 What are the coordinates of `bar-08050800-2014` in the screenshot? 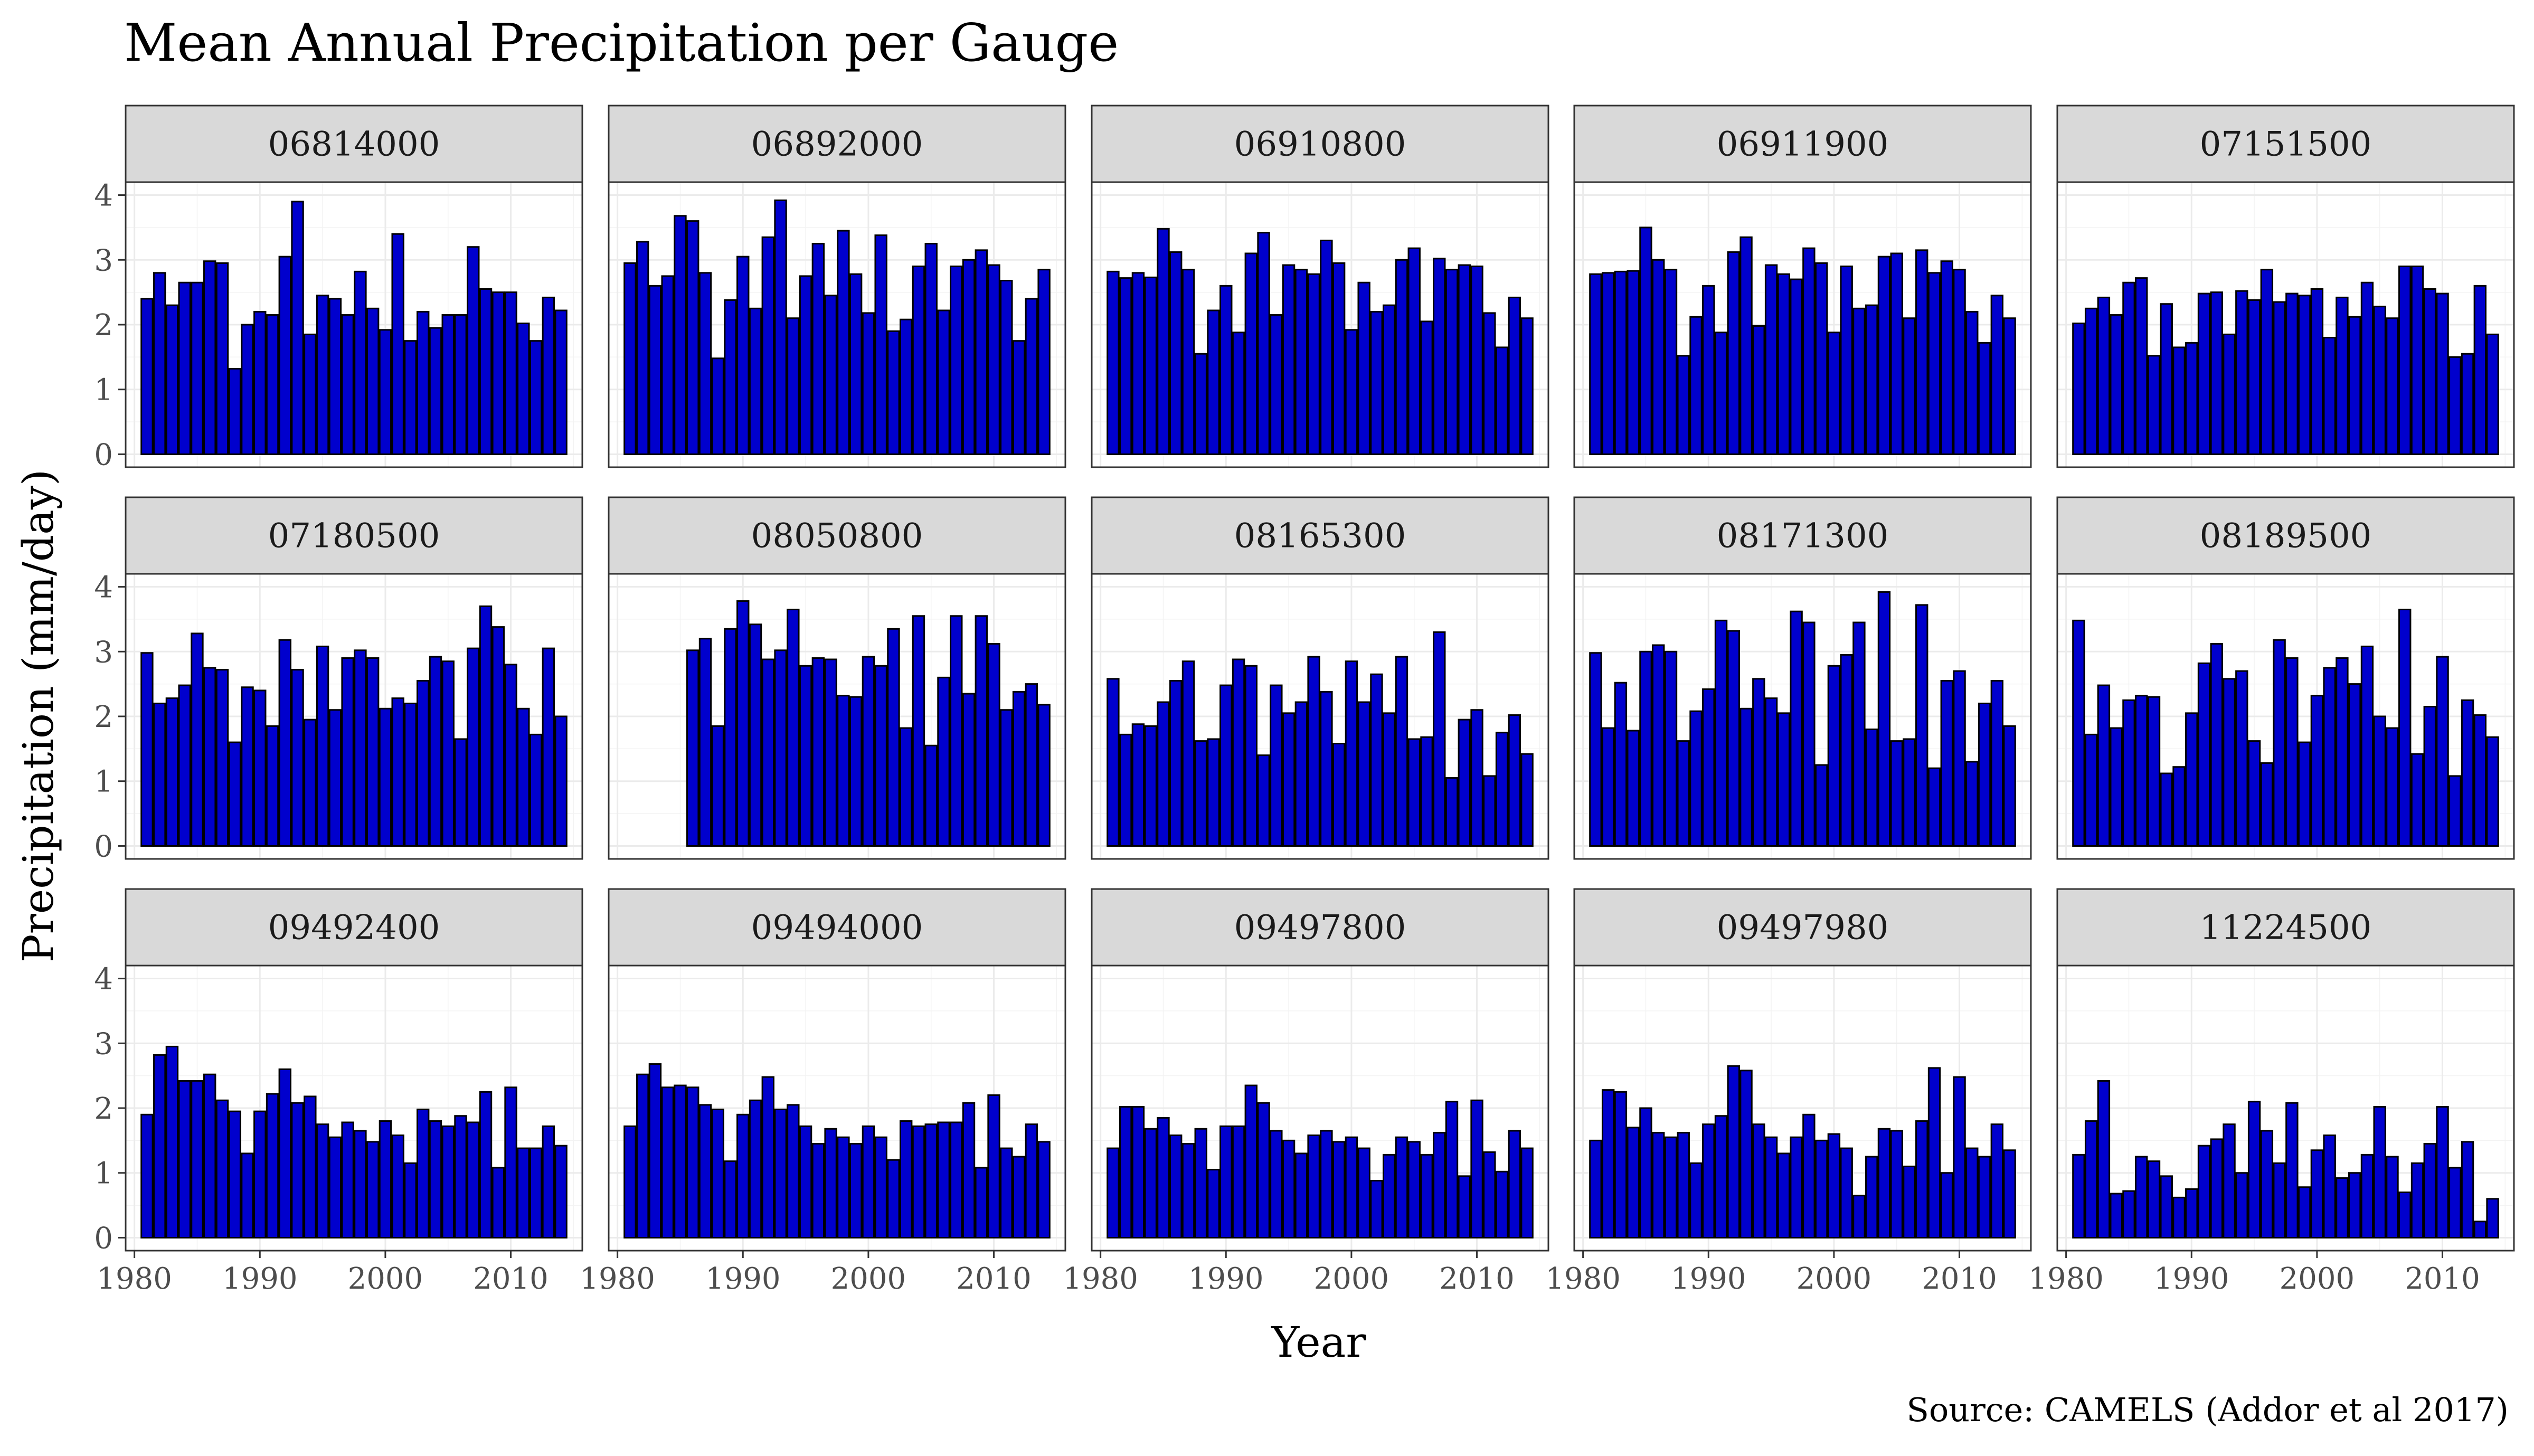 It's located at (1044, 775).